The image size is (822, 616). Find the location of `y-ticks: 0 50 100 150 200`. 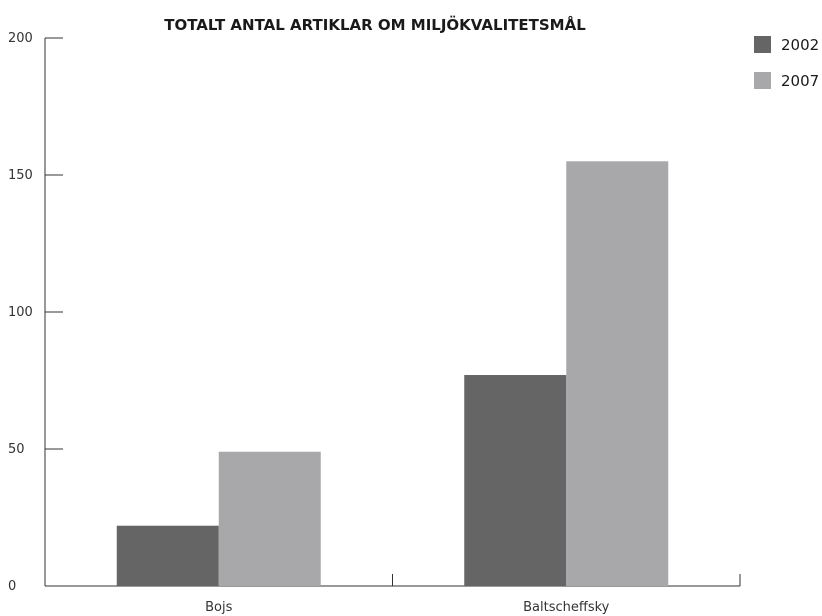

y-ticks: 0 50 100 150 200 is located at coordinates (35, 312).